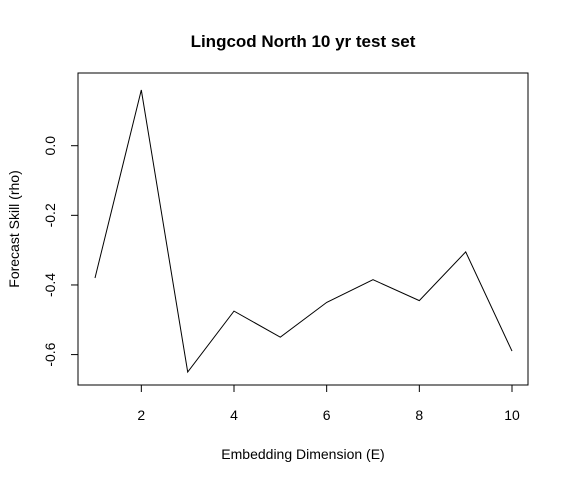  What do you see at coordinates (328, 403) in the screenshot?
I see `x-axis: 2 4 6 8 10` at bounding box center [328, 403].